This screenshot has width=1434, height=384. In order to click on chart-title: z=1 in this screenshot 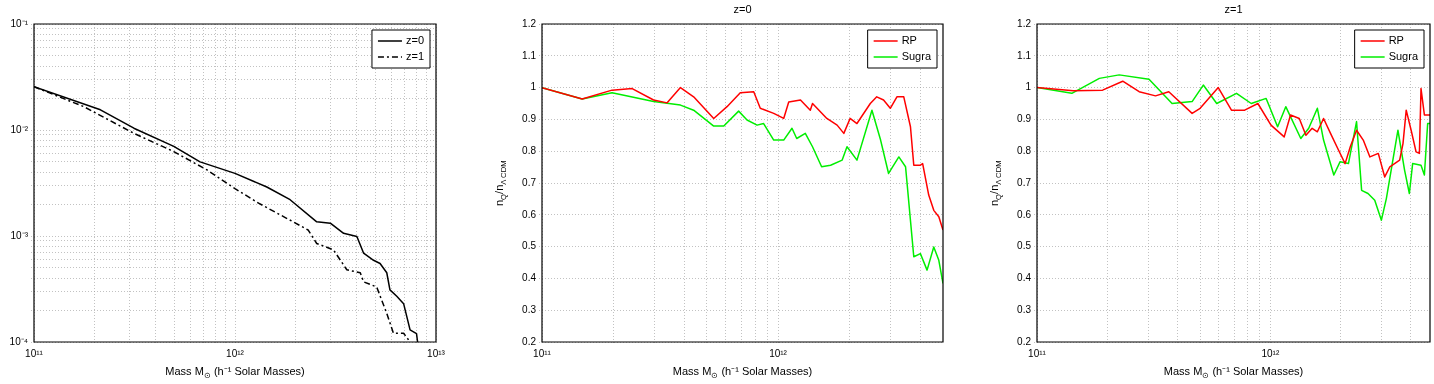, I will do `click(1233, 9)`.